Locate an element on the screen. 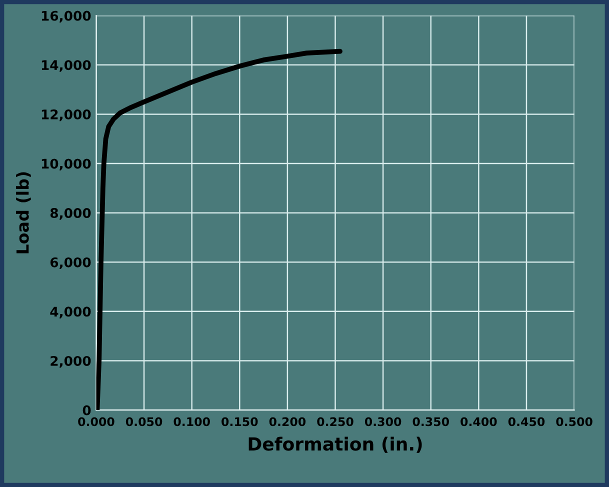 The width and height of the screenshot is (609, 487). x-tick-label: 0.100 is located at coordinates (192, 421).